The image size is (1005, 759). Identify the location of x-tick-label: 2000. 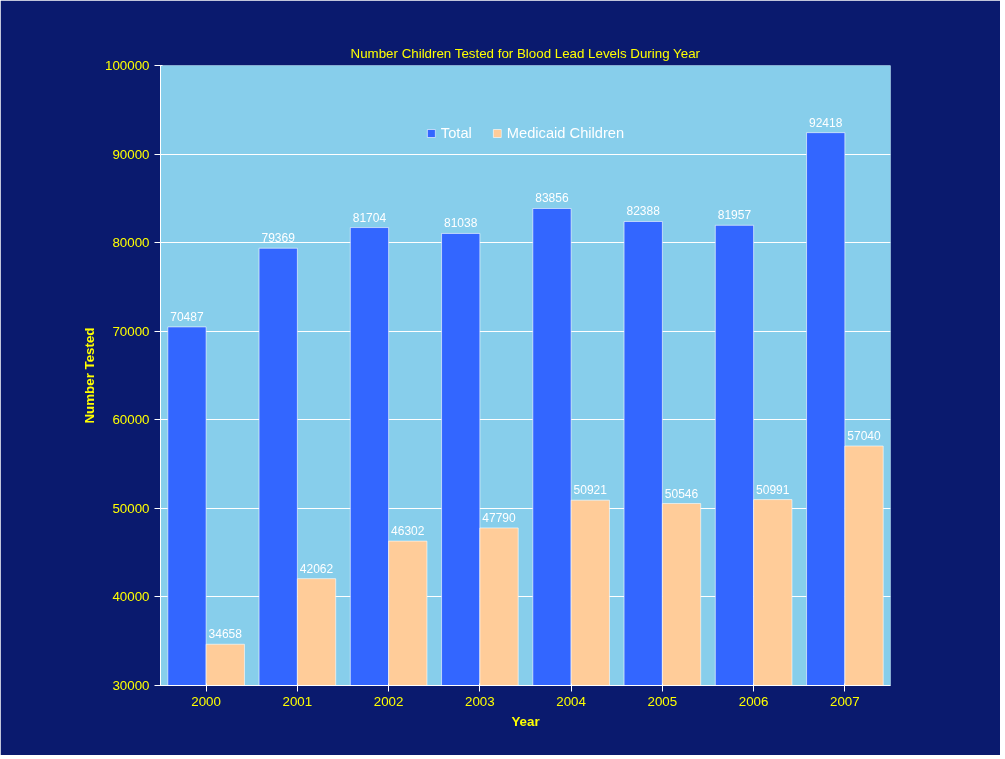
(206, 701).